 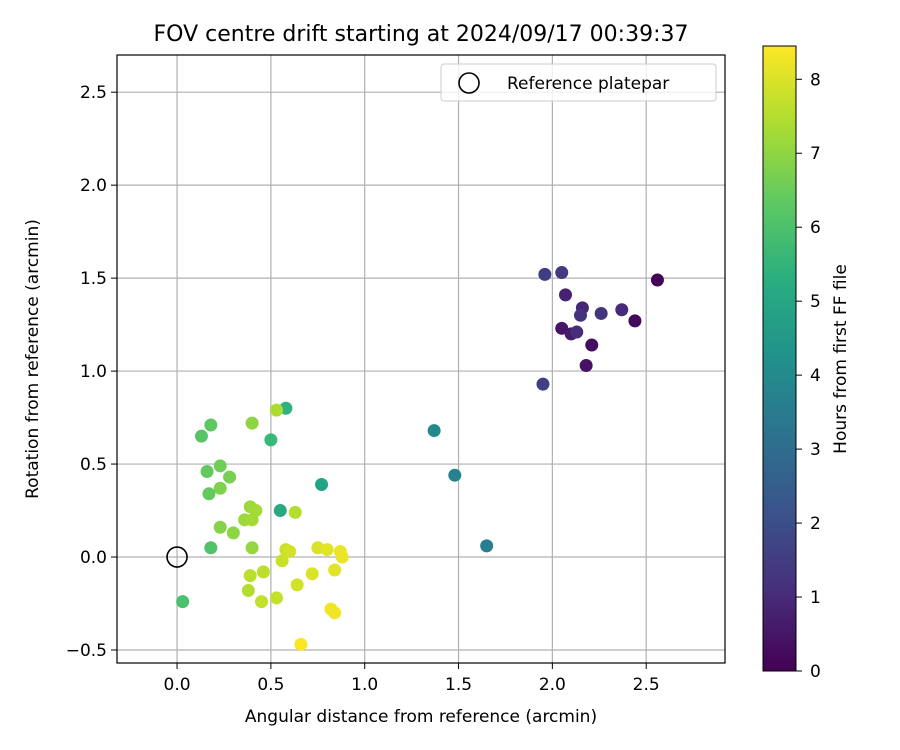 I want to click on y-tick-label: −0.5, so click(x=86, y=651).